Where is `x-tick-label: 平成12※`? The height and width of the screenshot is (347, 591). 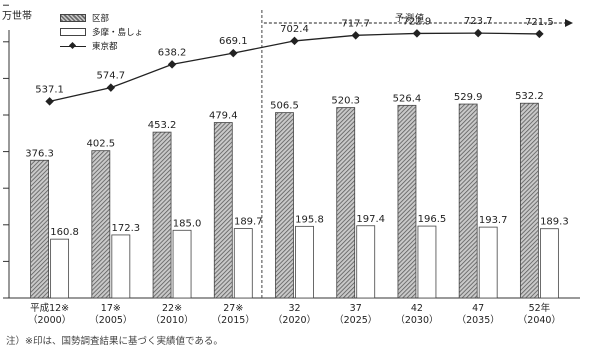 x-tick-label: 平成12※ is located at coordinates (49, 308).